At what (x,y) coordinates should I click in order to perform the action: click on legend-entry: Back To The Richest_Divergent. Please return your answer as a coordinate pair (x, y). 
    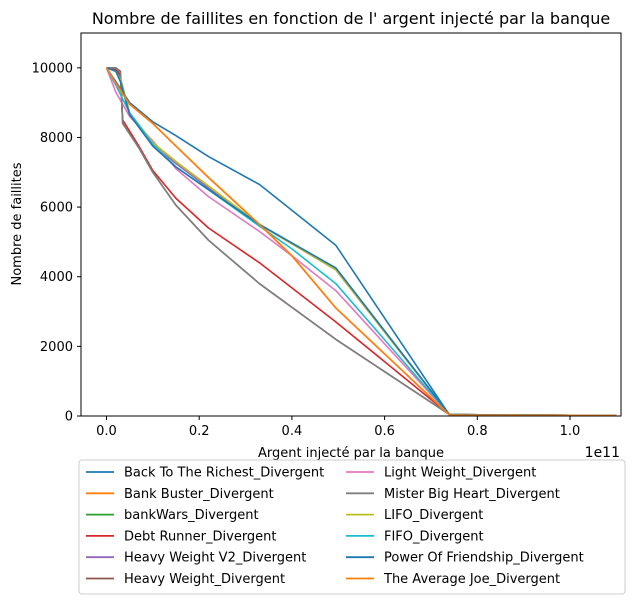
    Looking at the image, I should click on (224, 473).